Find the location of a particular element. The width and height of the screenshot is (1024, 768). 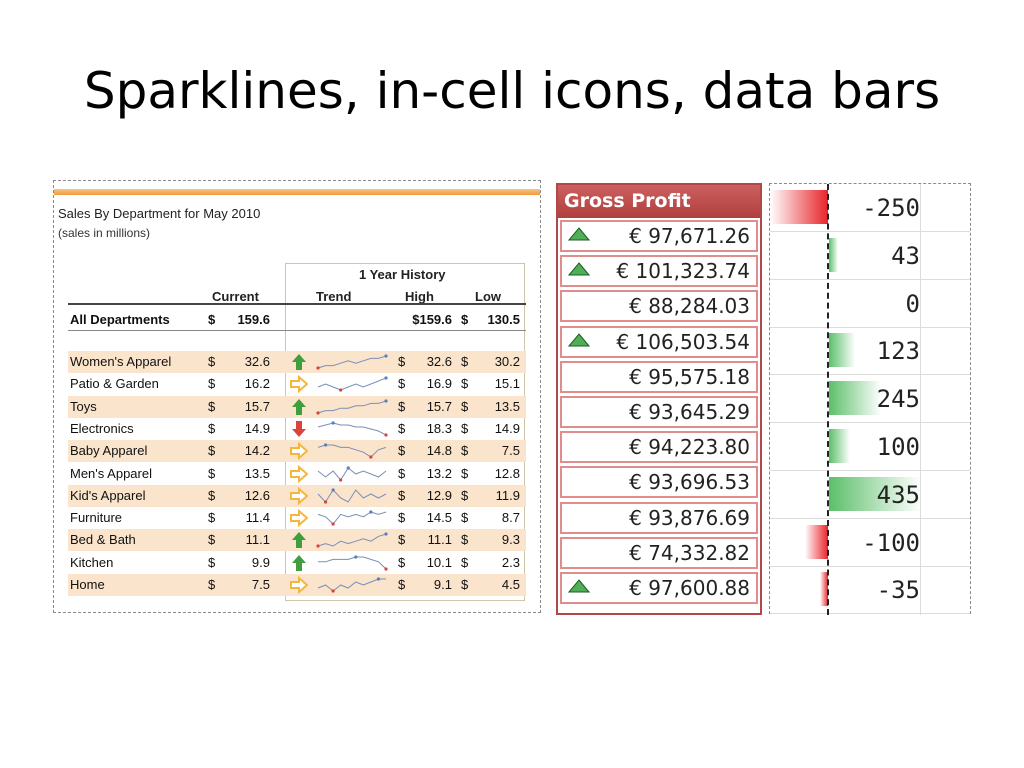

data-bar-row: 100 is located at coordinates (870, 447).